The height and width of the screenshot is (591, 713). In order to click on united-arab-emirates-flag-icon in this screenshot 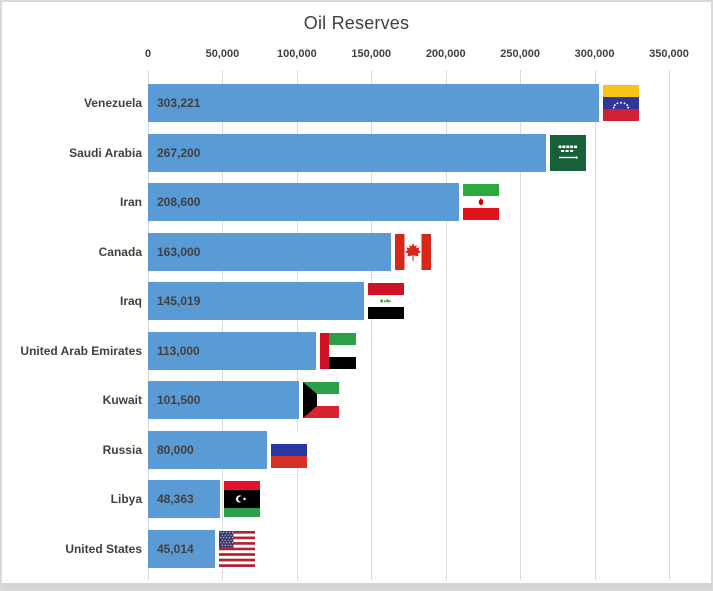, I will do `click(338, 350)`.